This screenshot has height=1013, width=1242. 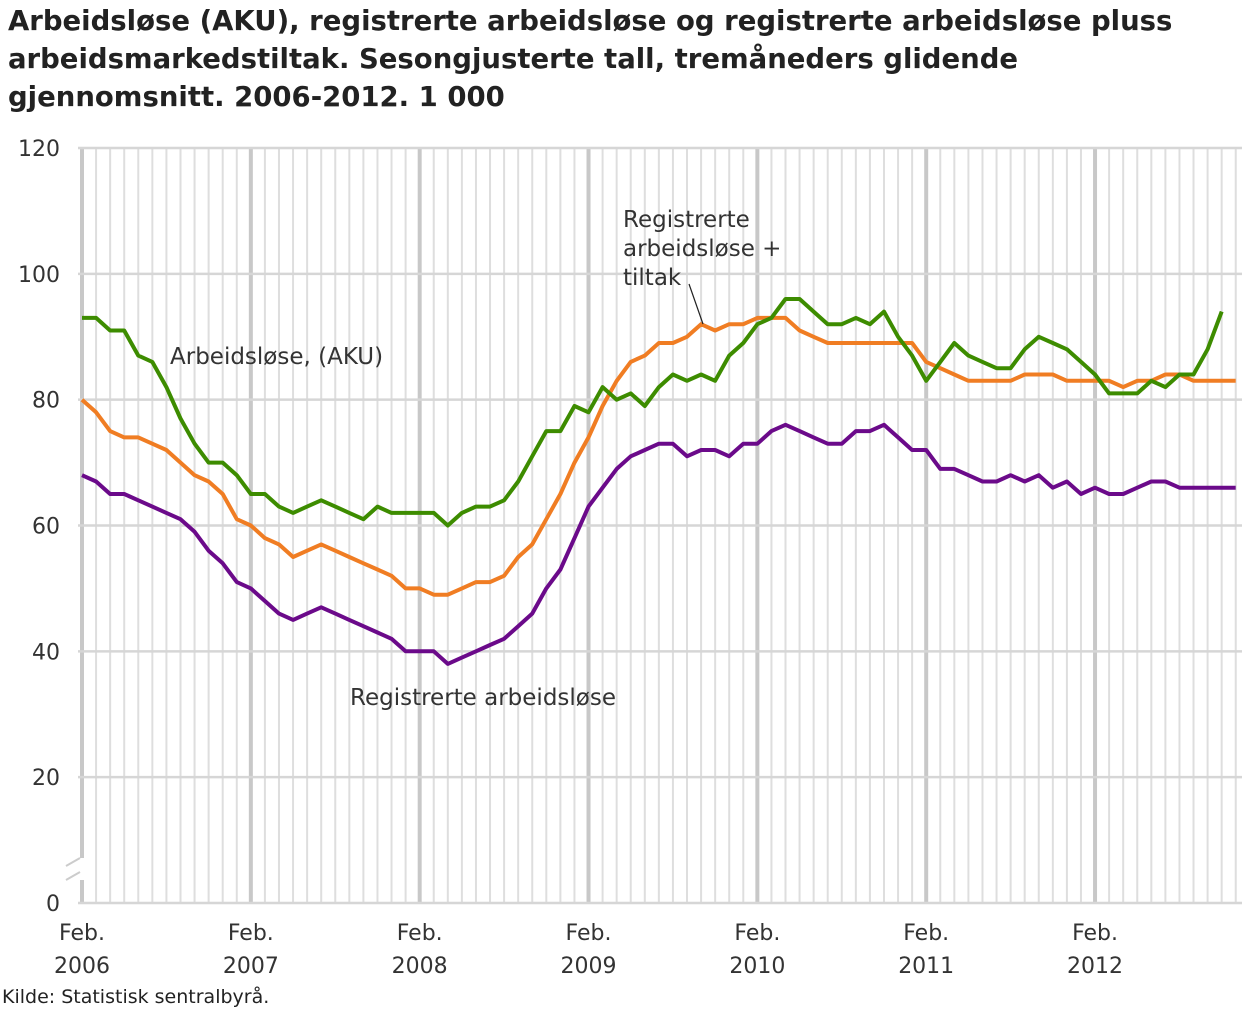 What do you see at coordinates (589, 966) in the screenshot?
I see `x-tick-label-year: 2009` at bounding box center [589, 966].